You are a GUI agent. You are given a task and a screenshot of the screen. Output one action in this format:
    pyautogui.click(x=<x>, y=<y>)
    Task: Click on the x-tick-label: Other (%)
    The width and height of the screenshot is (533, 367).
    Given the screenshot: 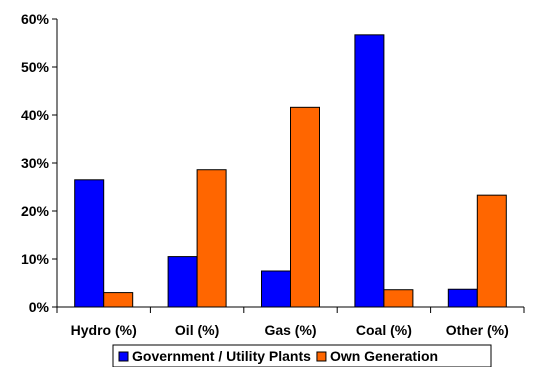 What is the action you would take?
    pyautogui.click(x=477, y=330)
    